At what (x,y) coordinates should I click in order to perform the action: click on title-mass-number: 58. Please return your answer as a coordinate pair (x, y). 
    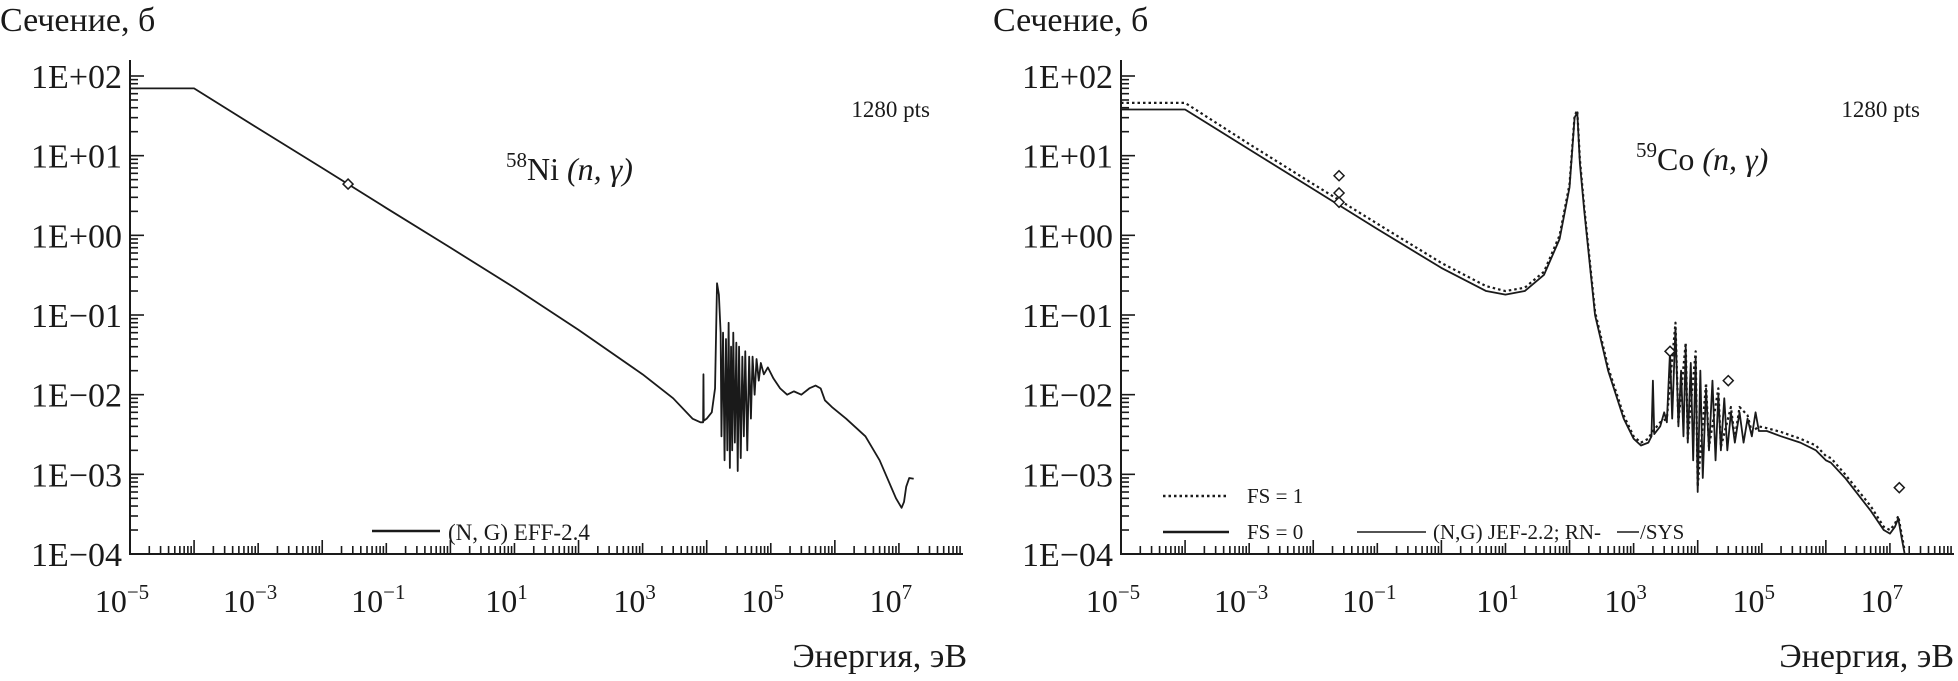
    Looking at the image, I should click on (516, 160).